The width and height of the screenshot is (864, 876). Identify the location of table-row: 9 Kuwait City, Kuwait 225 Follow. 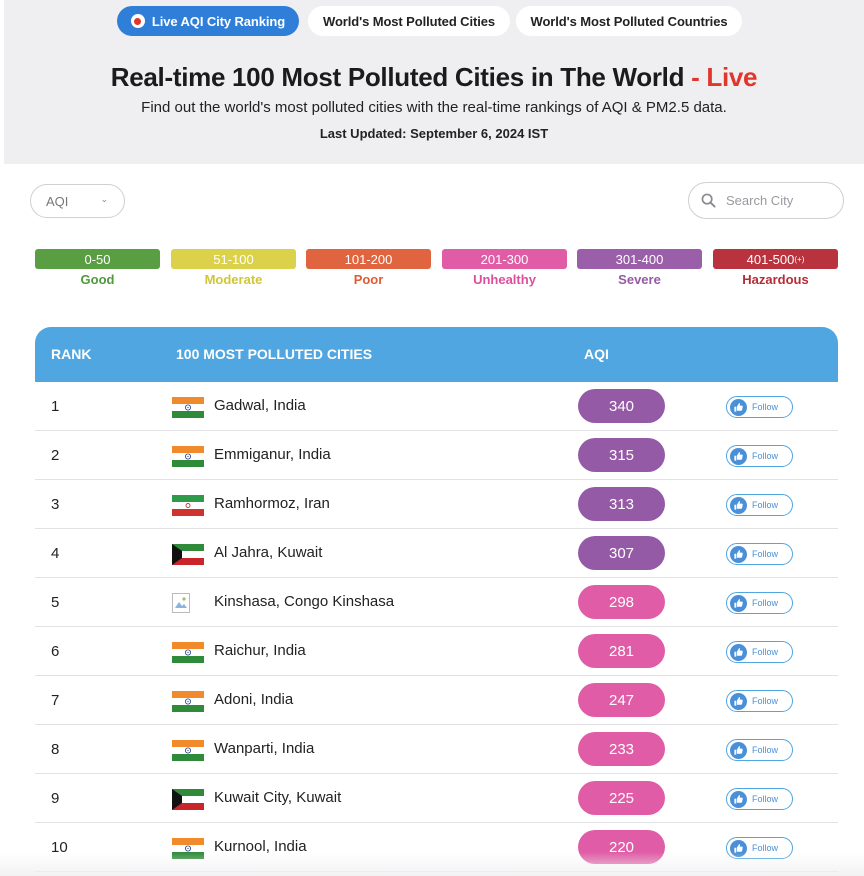
(436, 798).